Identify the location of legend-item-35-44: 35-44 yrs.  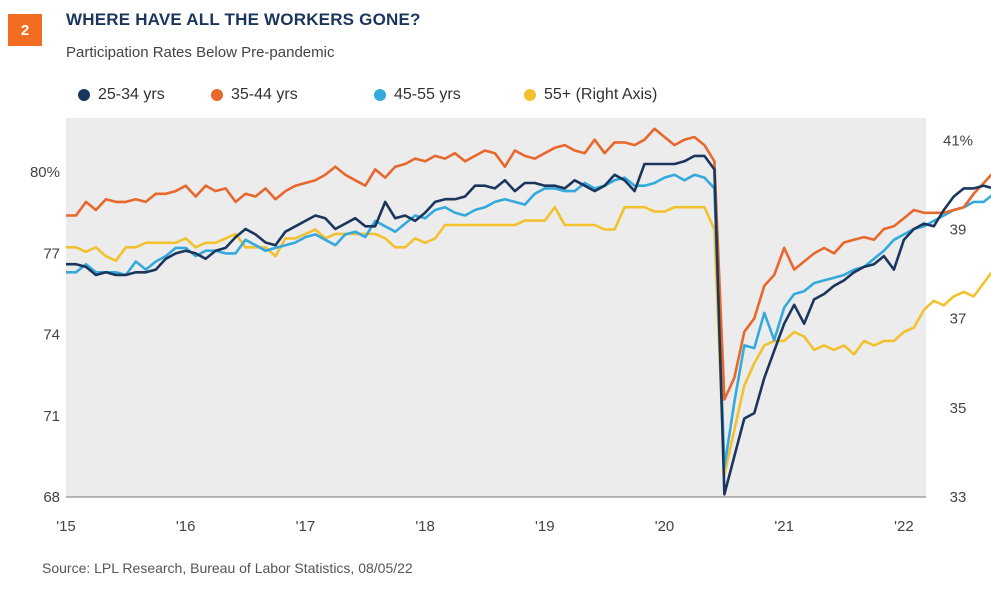
(254, 95).